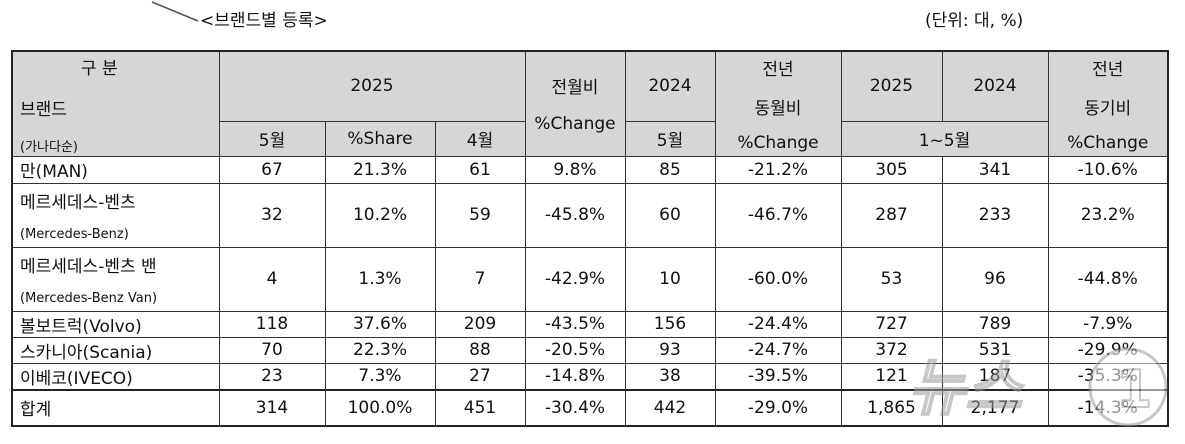 This screenshot has width=1185, height=444. What do you see at coordinates (88, 267) in the screenshot?
I see `row-brand-kr: 메르세데스-벤츠 밴` at bounding box center [88, 267].